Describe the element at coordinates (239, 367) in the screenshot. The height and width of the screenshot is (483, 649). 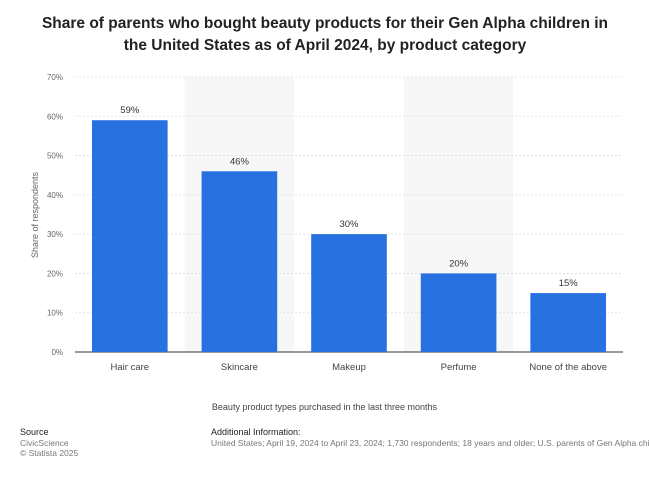
I see `x-tick-label: Skincare` at that location.